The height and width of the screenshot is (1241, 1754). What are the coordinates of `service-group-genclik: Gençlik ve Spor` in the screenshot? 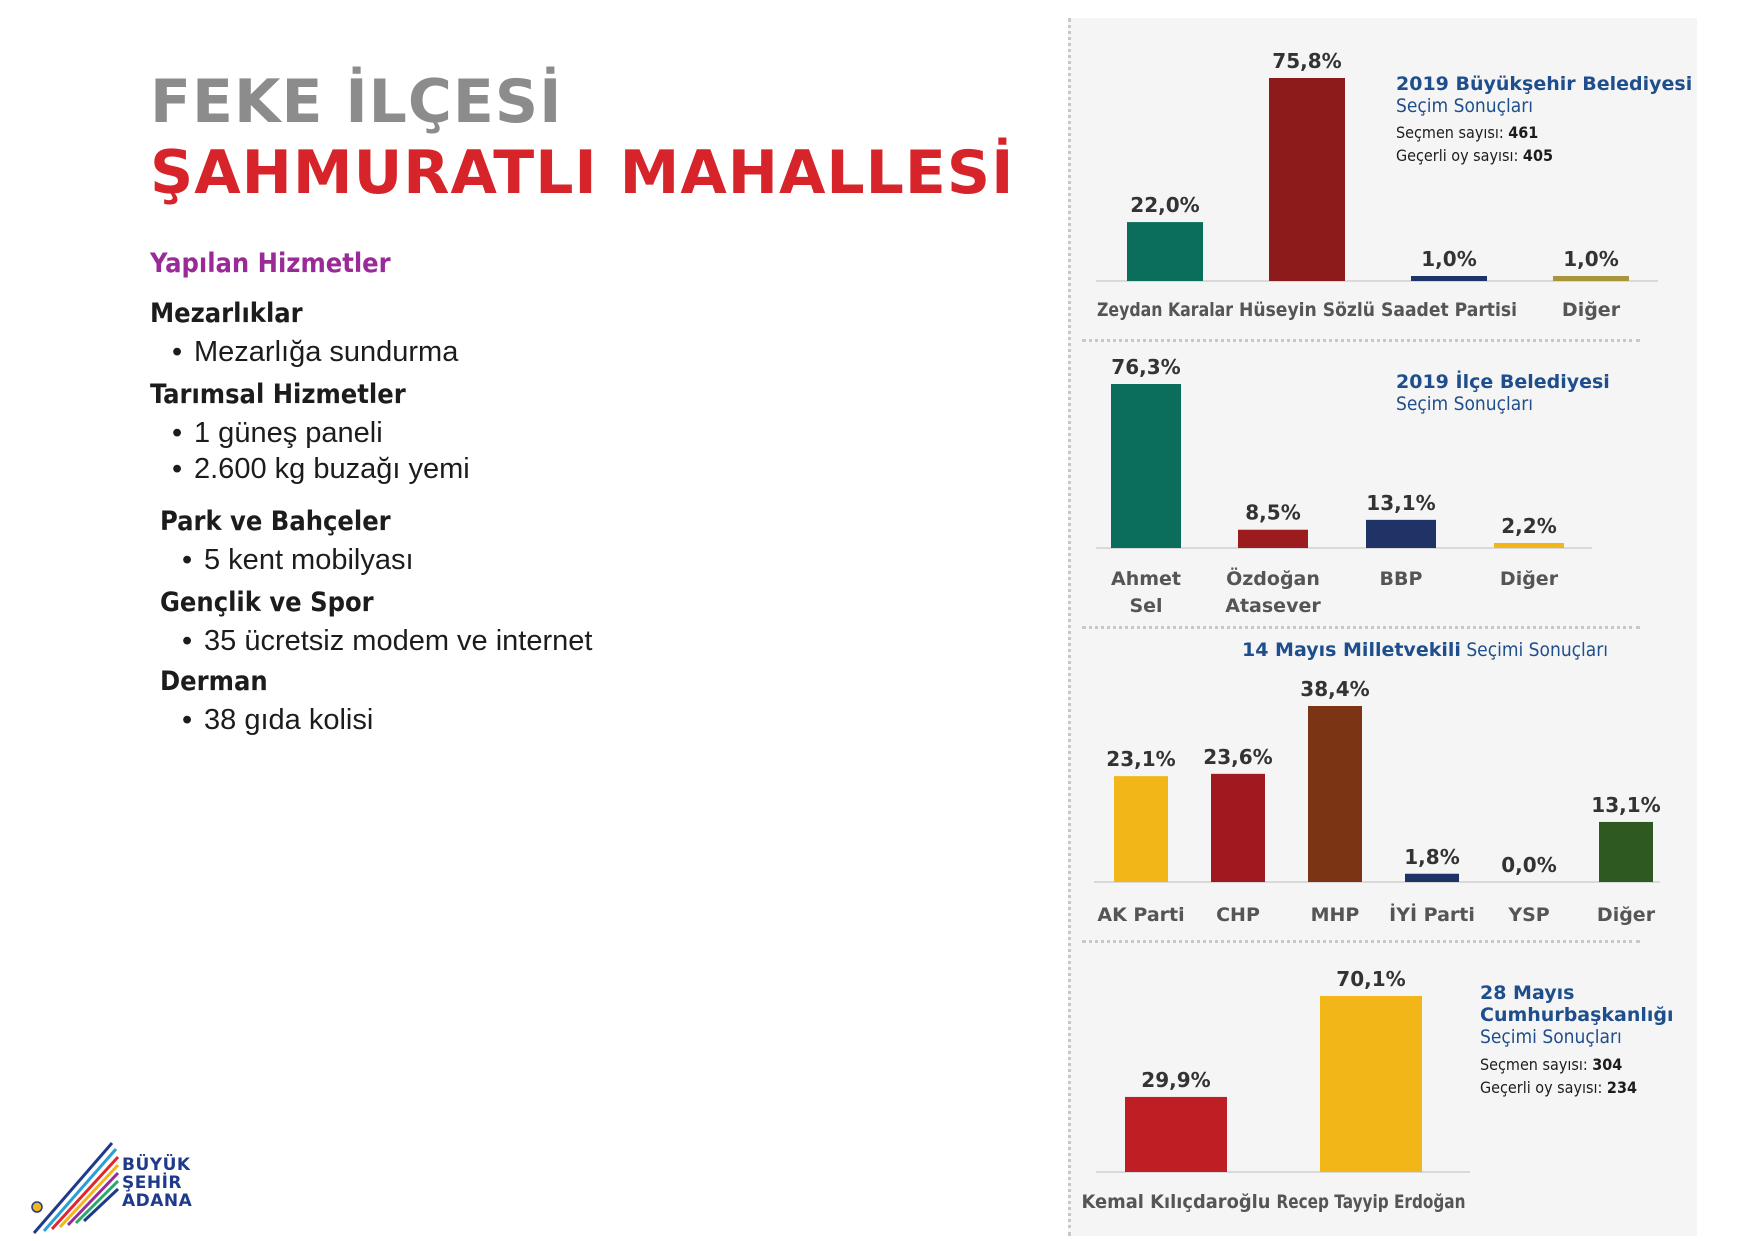 It's located at (267, 602).